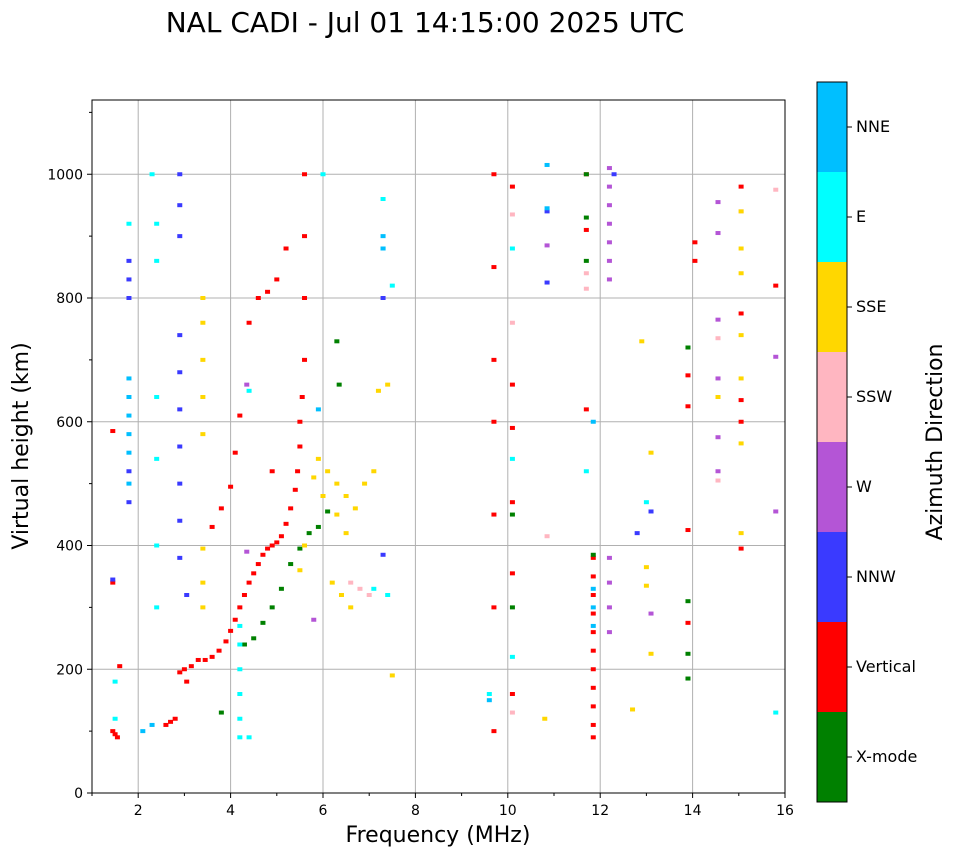  Describe the element at coordinates (832, 442) in the screenshot. I see `colorbar-frame` at that location.